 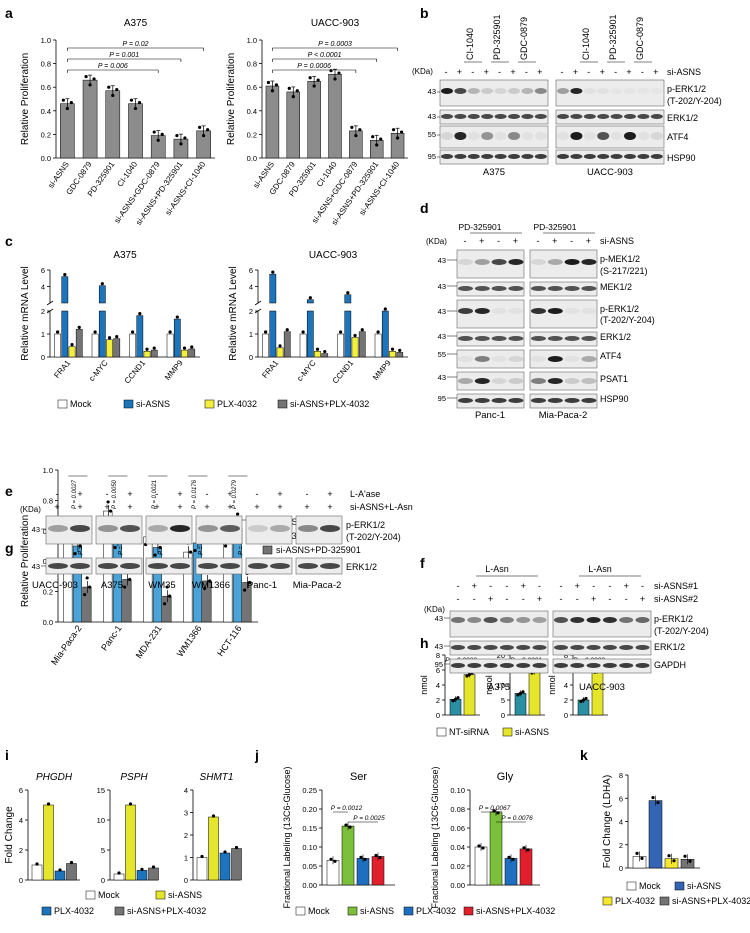 I want to click on legend-label: PLX-4032, so click(x=237, y=404).